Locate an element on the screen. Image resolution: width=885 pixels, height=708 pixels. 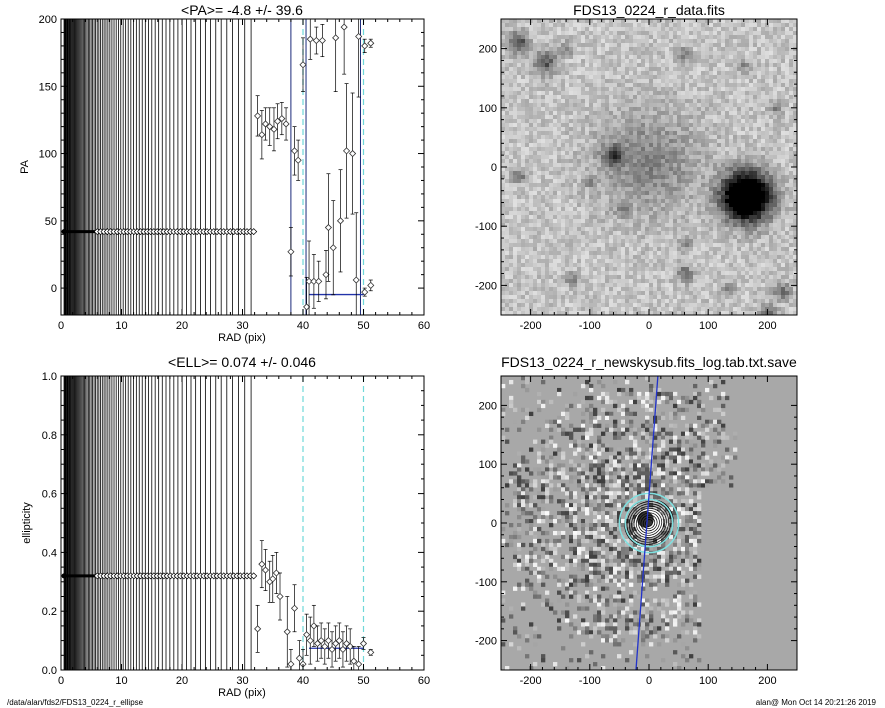
x-tick-label: 50 is located at coordinates (363, 681).